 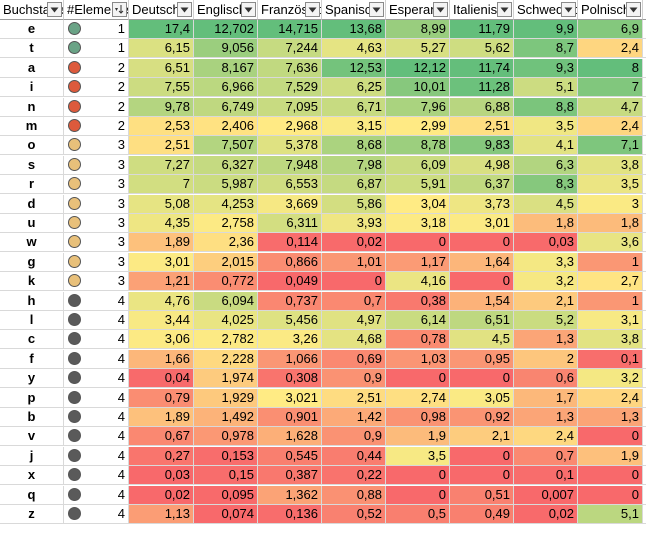 I want to click on frequency-cell: 6,25, so click(x=354, y=88).